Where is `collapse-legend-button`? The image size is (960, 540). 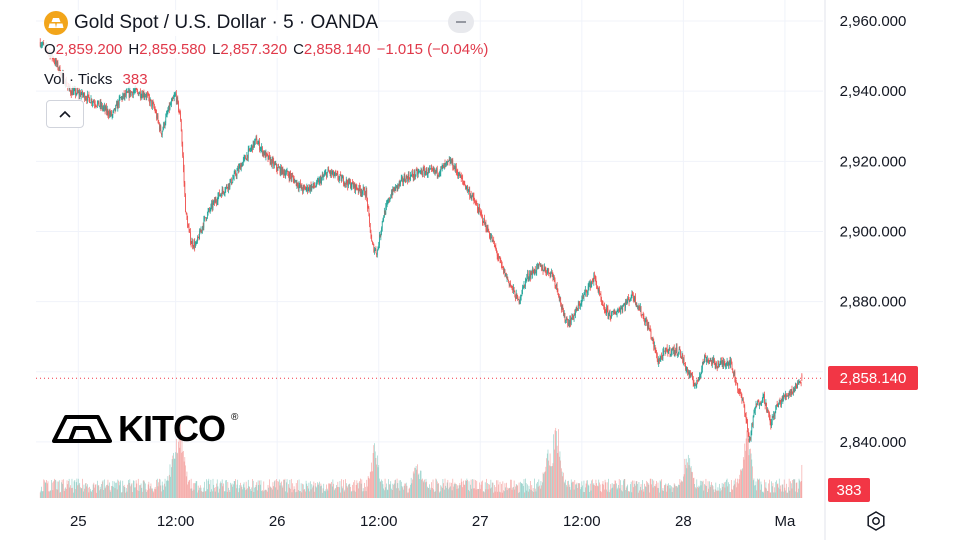 collapse-legend-button is located at coordinates (461, 22).